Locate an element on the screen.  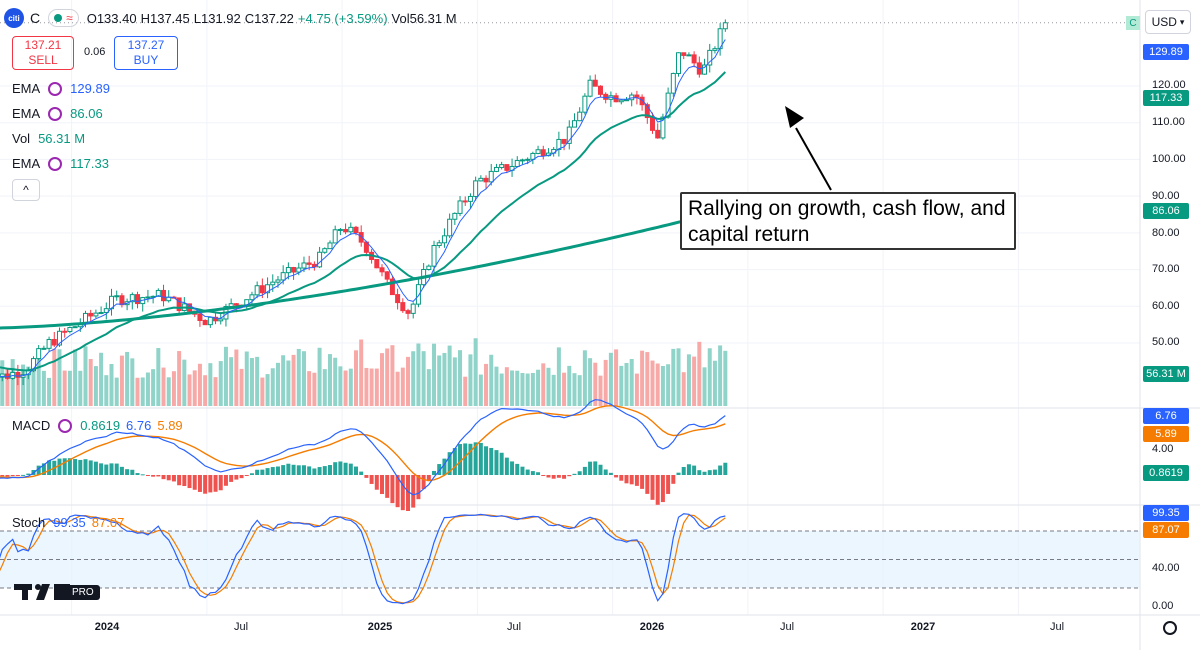
macd-signal-line is located at coordinates (363, 443).